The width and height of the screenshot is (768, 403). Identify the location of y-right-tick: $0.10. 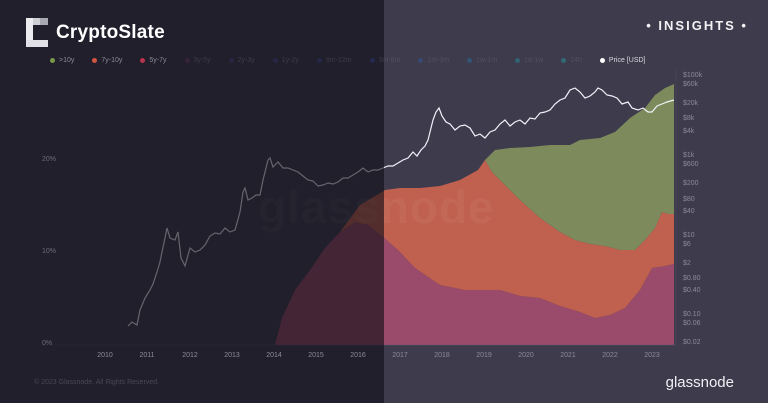
(692, 314).